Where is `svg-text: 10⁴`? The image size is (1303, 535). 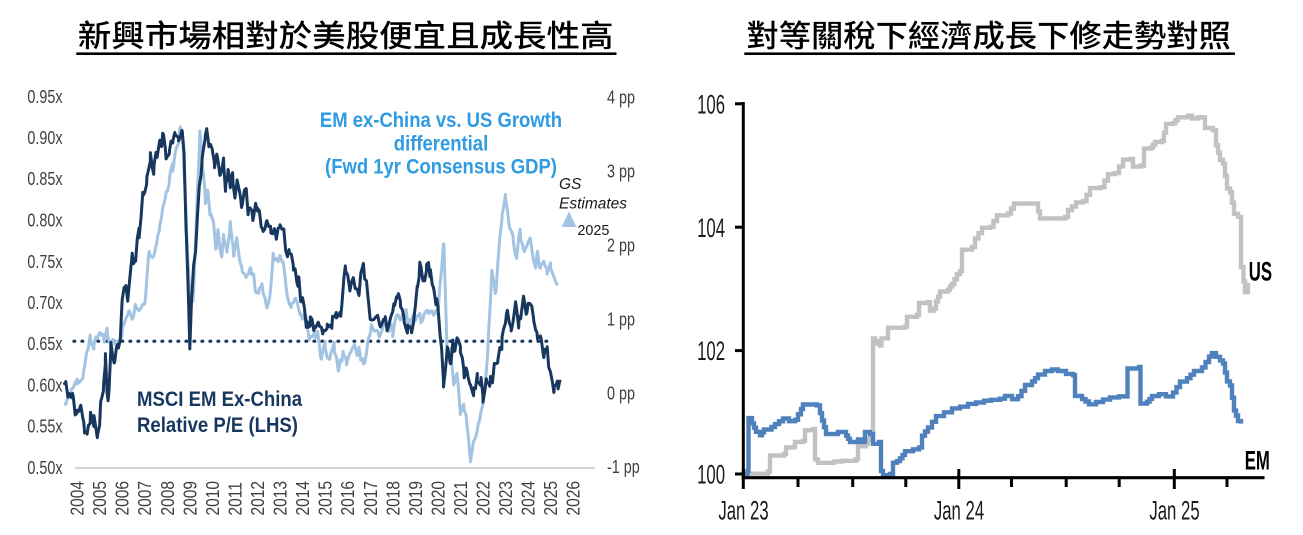
svg-text: 10⁴ is located at coordinates (711, 228).